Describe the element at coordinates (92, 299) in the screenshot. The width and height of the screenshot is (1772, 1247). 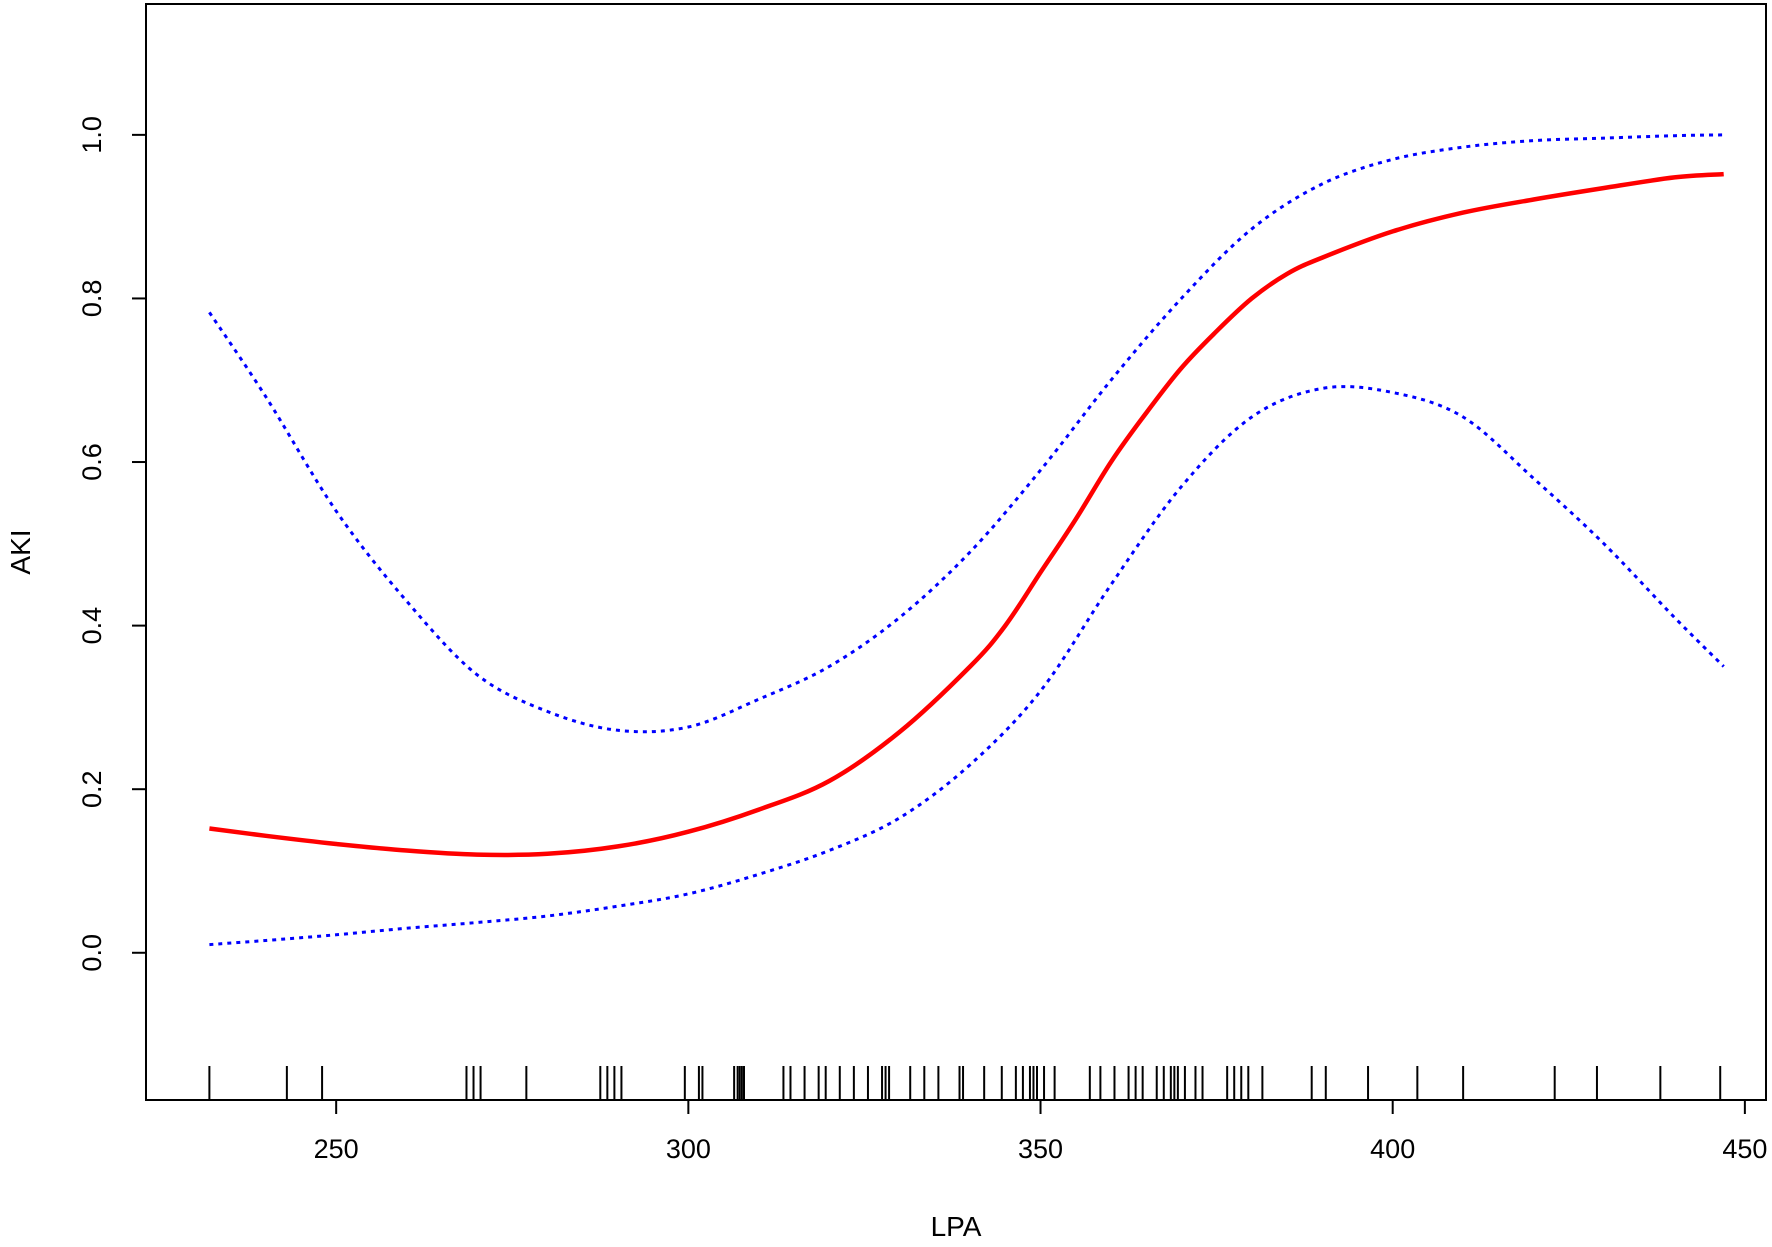
I see `y-tick-label: 0.8` at that location.